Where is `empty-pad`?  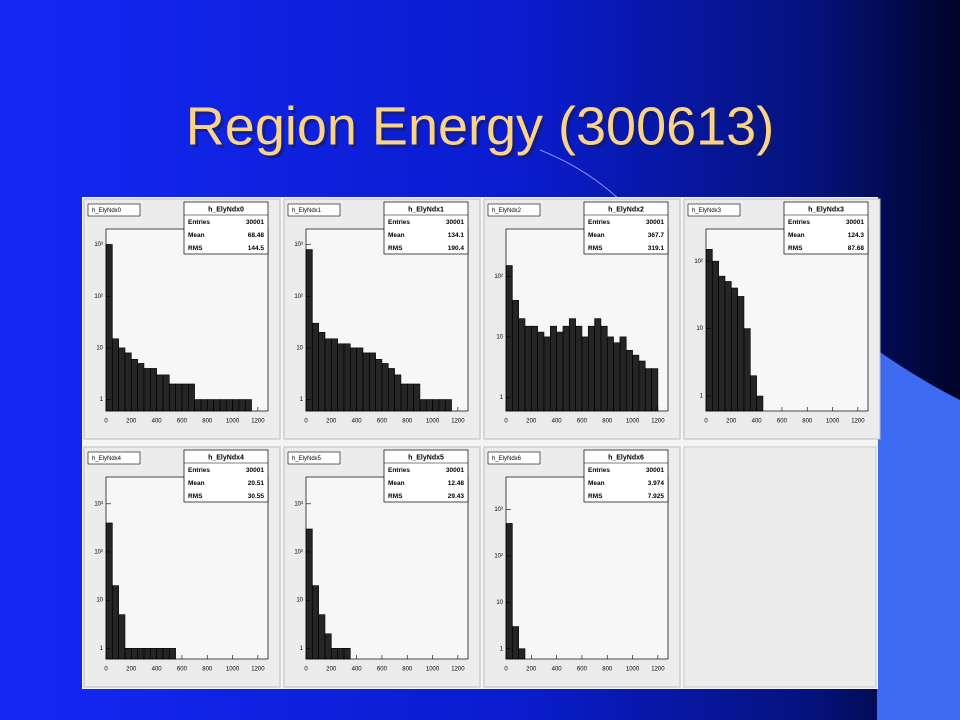
empty-pad is located at coordinates (780, 567).